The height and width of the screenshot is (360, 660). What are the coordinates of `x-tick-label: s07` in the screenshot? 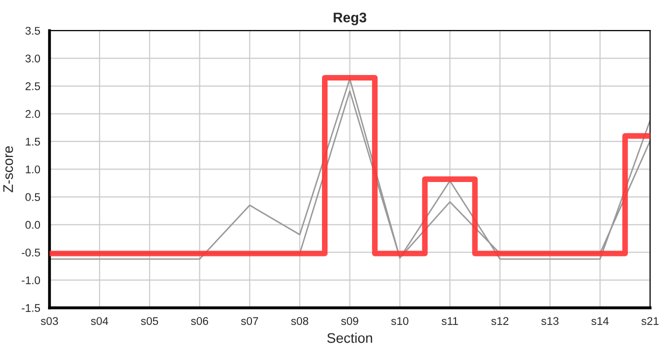 It's located at (249, 321).